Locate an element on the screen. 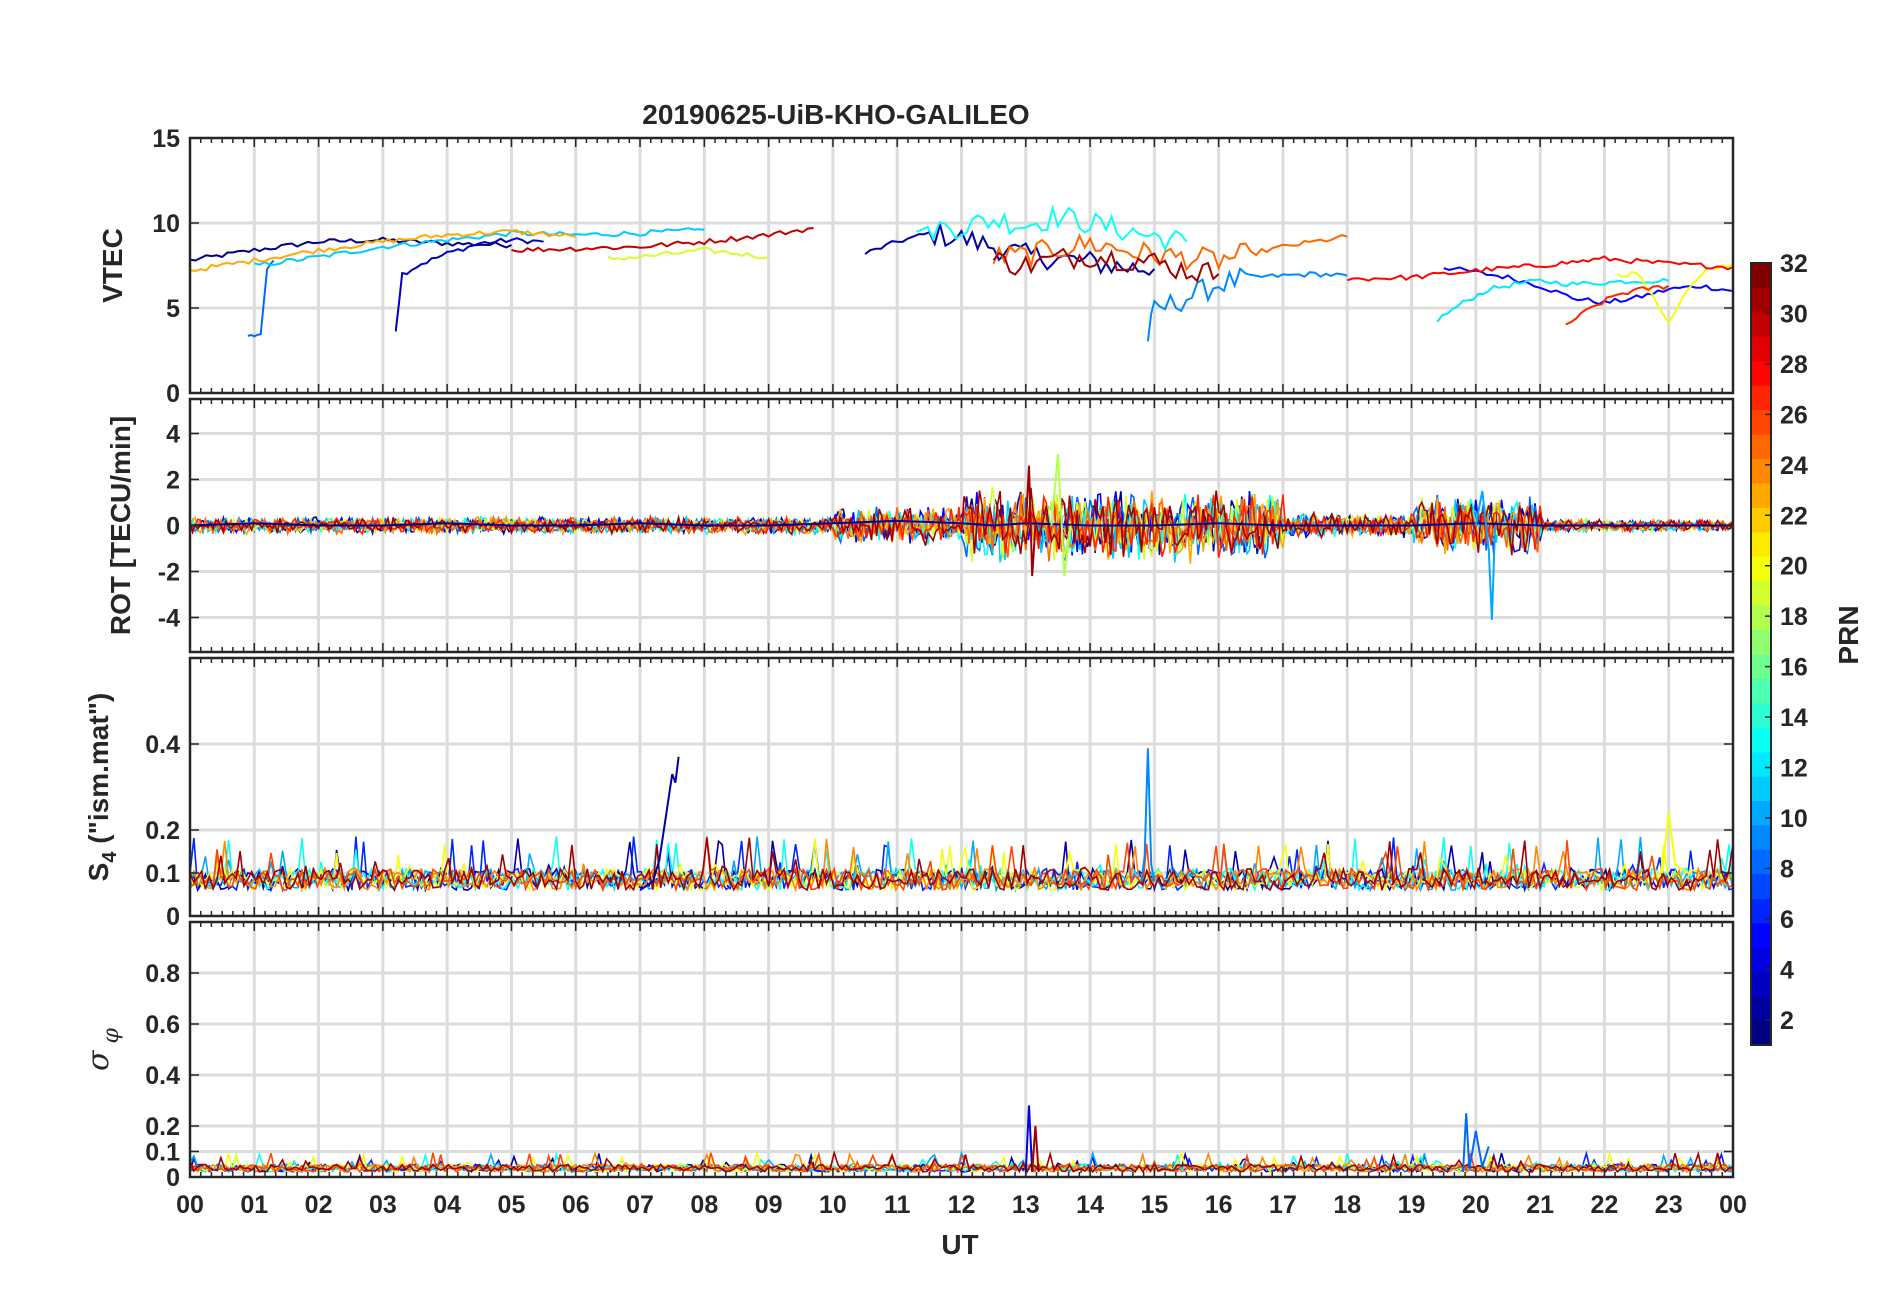  colorbar-tick-label: 6 is located at coordinates (1787, 920).